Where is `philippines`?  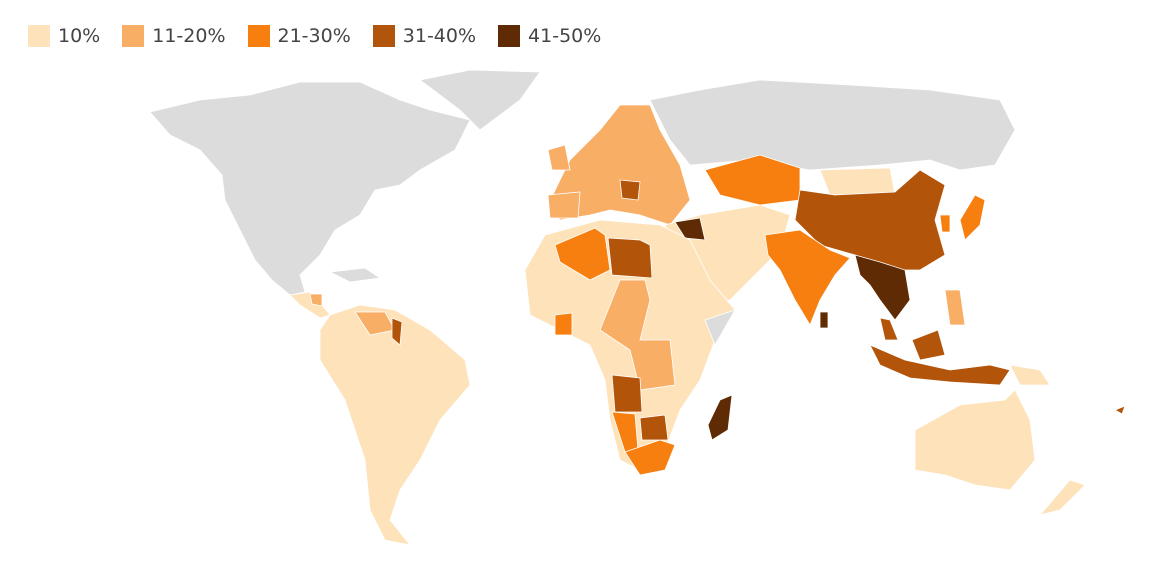
philippines is located at coordinates (955, 307).